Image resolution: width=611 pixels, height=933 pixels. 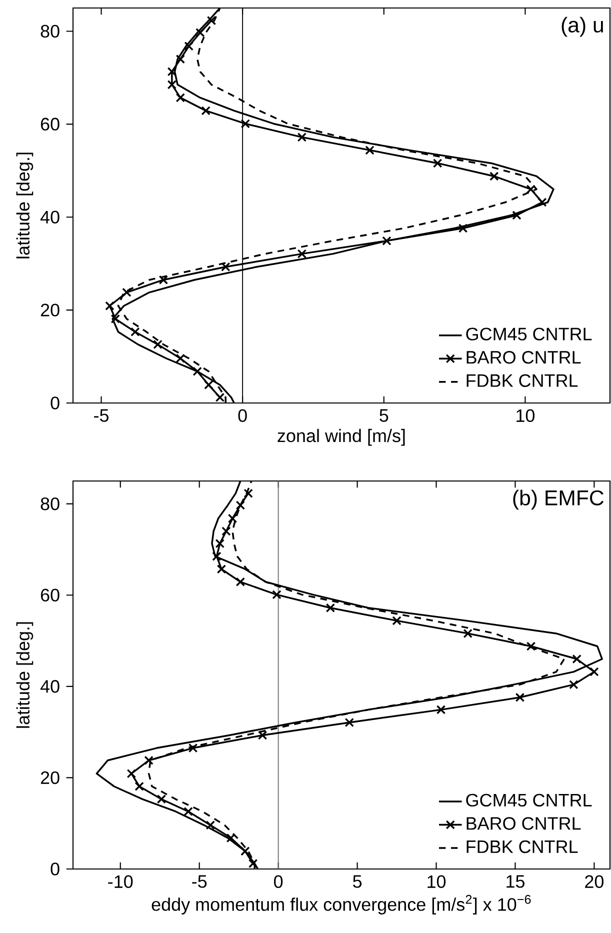 I want to click on annotation: (b) EMFC, so click(x=558, y=500).